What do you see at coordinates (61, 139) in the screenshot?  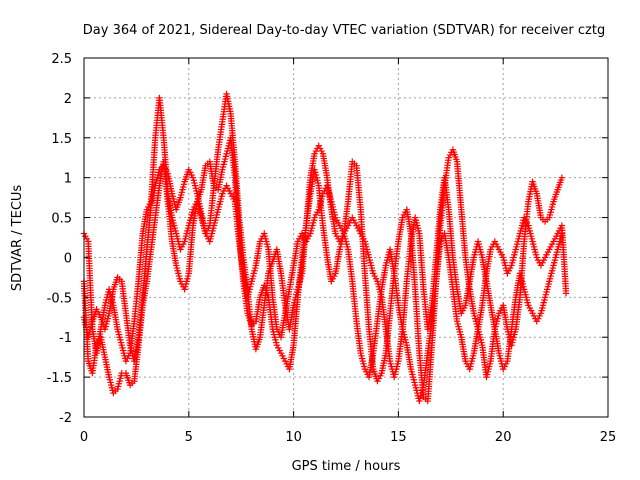 I see `y-tick-label: 1.5` at bounding box center [61, 139].